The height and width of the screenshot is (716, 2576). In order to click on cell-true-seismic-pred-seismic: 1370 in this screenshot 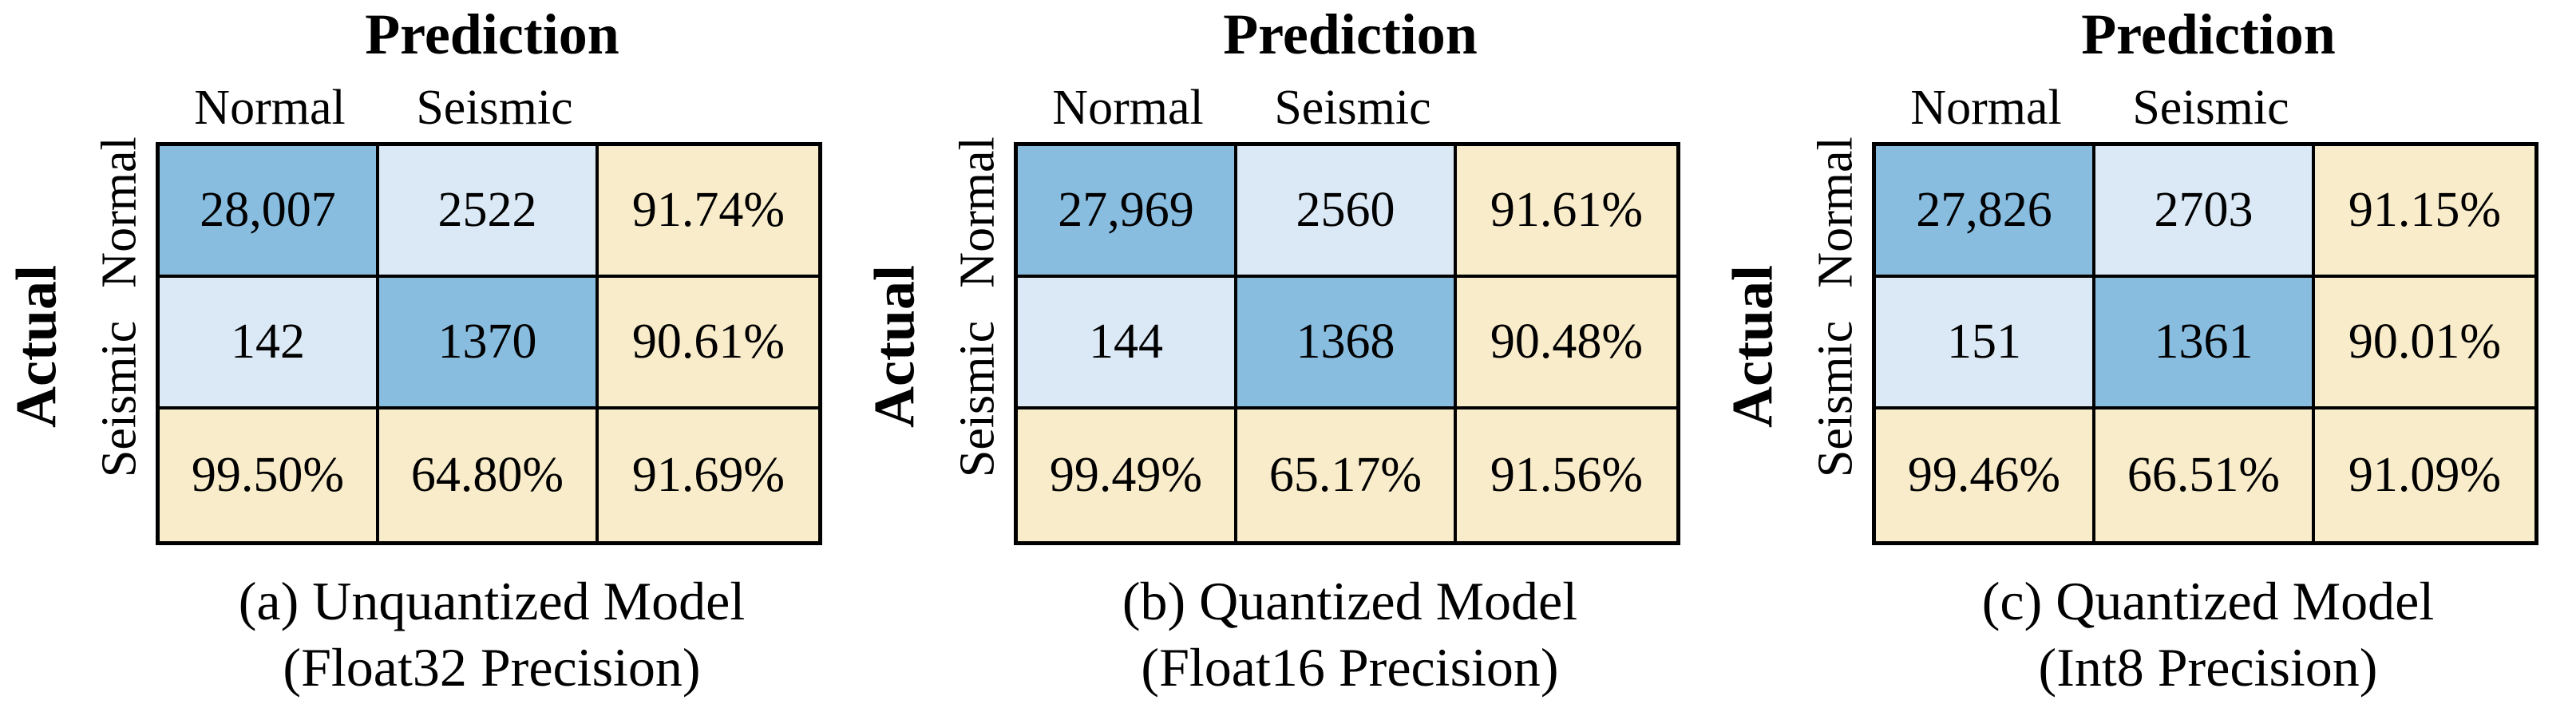, I will do `click(489, 343)`.